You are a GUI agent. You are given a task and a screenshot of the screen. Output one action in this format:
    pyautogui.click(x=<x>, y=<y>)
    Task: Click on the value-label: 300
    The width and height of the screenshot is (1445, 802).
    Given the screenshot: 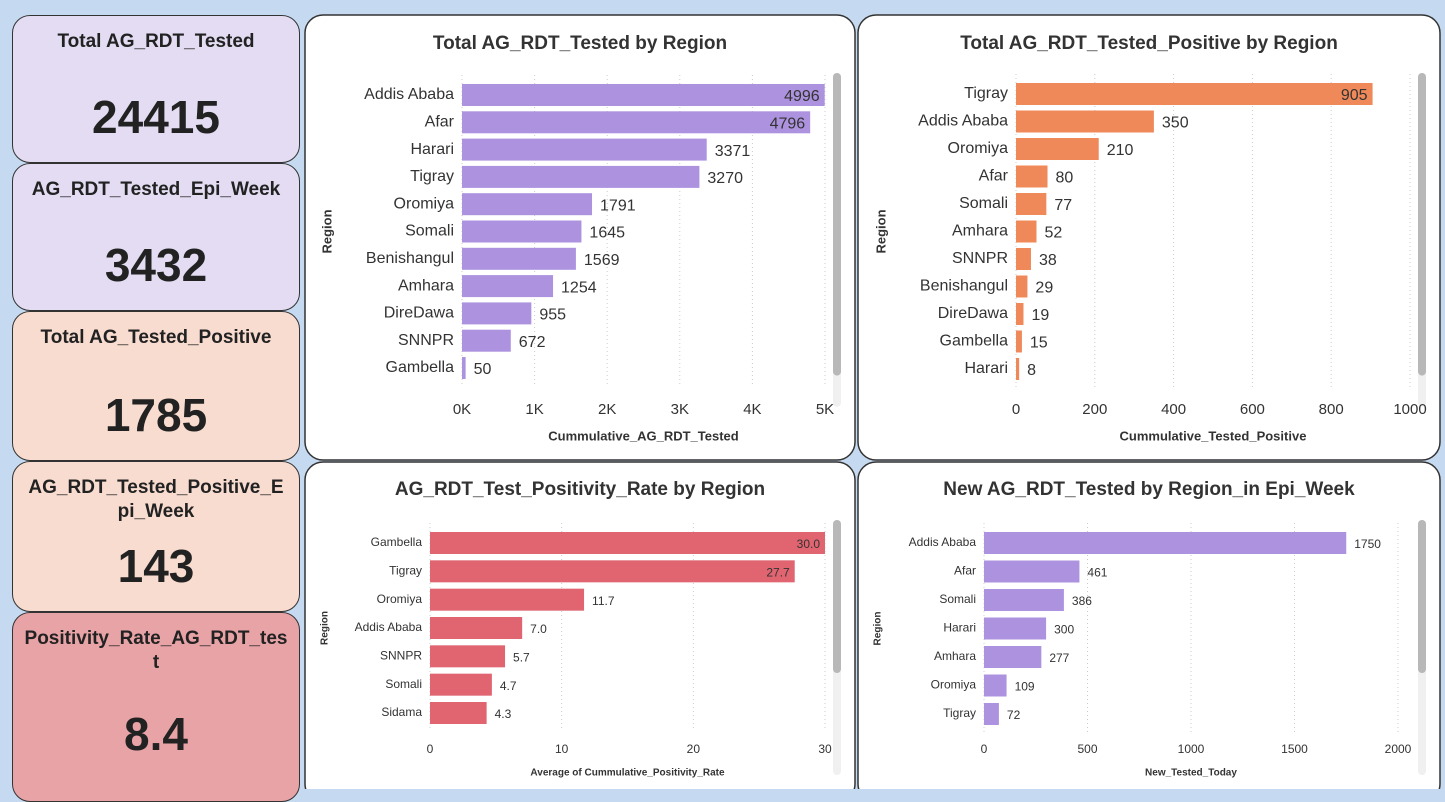 What is the action you would take?
    pyautogui.click(x=1064, y=630)
    